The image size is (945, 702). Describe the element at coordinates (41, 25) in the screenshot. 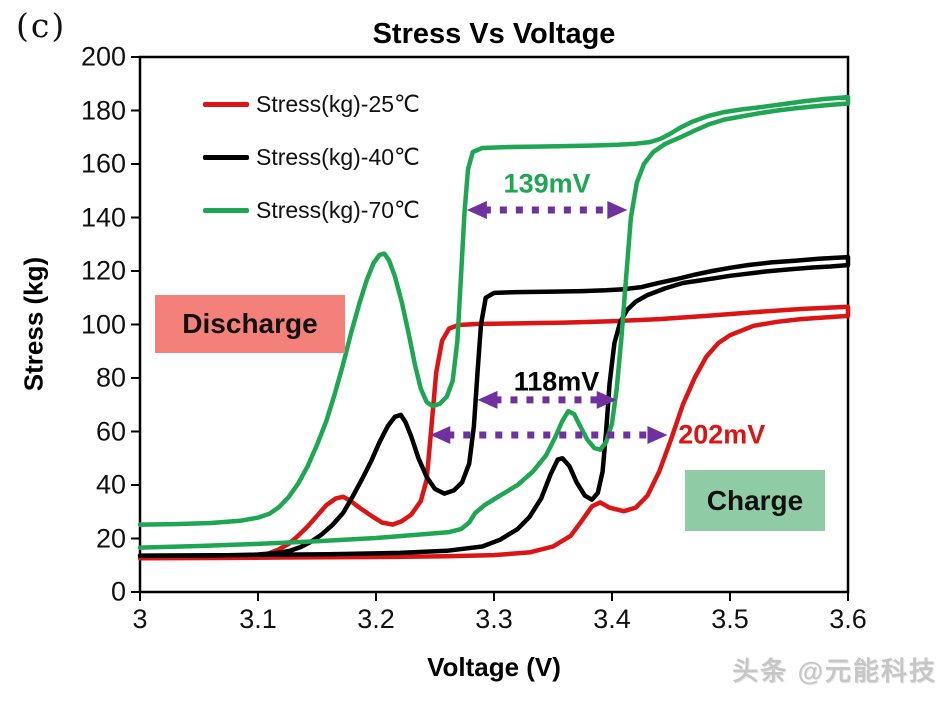

I see `figure-panel-label: (c)` at that location.